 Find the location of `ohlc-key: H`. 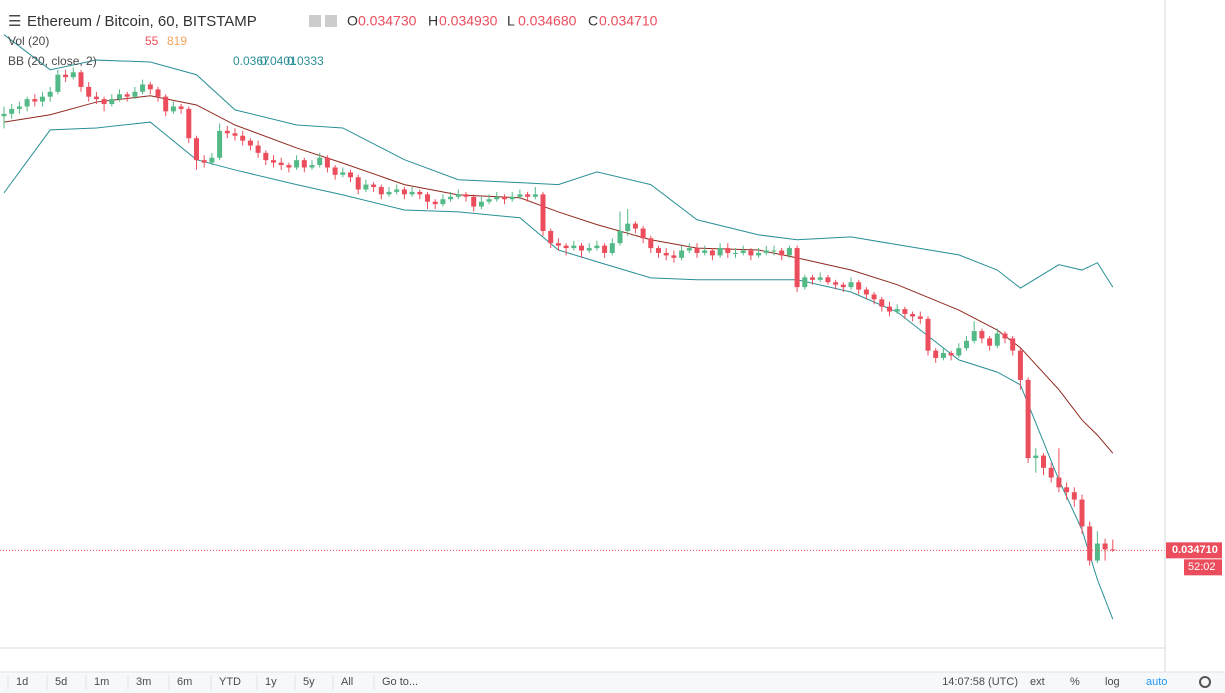

ohlc-key: H is located at coordinates (433, 21).